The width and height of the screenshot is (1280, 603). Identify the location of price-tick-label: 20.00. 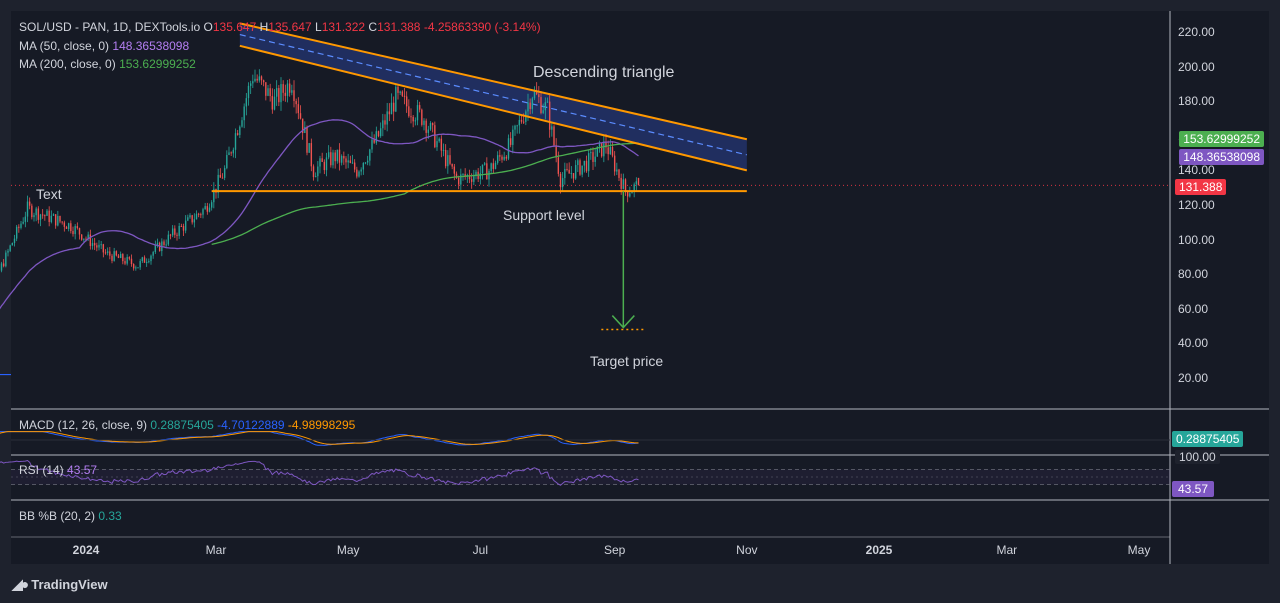
(1193, 378).